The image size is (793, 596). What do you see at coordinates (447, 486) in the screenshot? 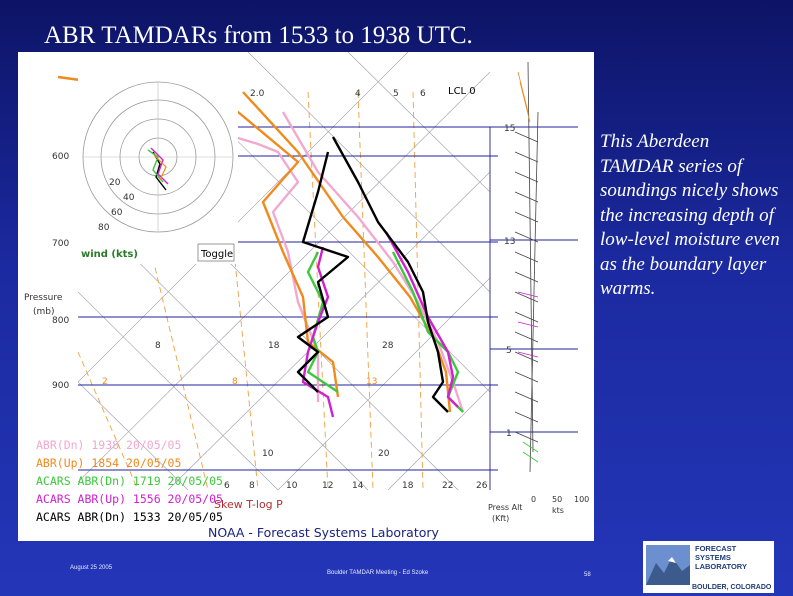
I see `temperature-tick: 22` at bounding box center [447, 486].